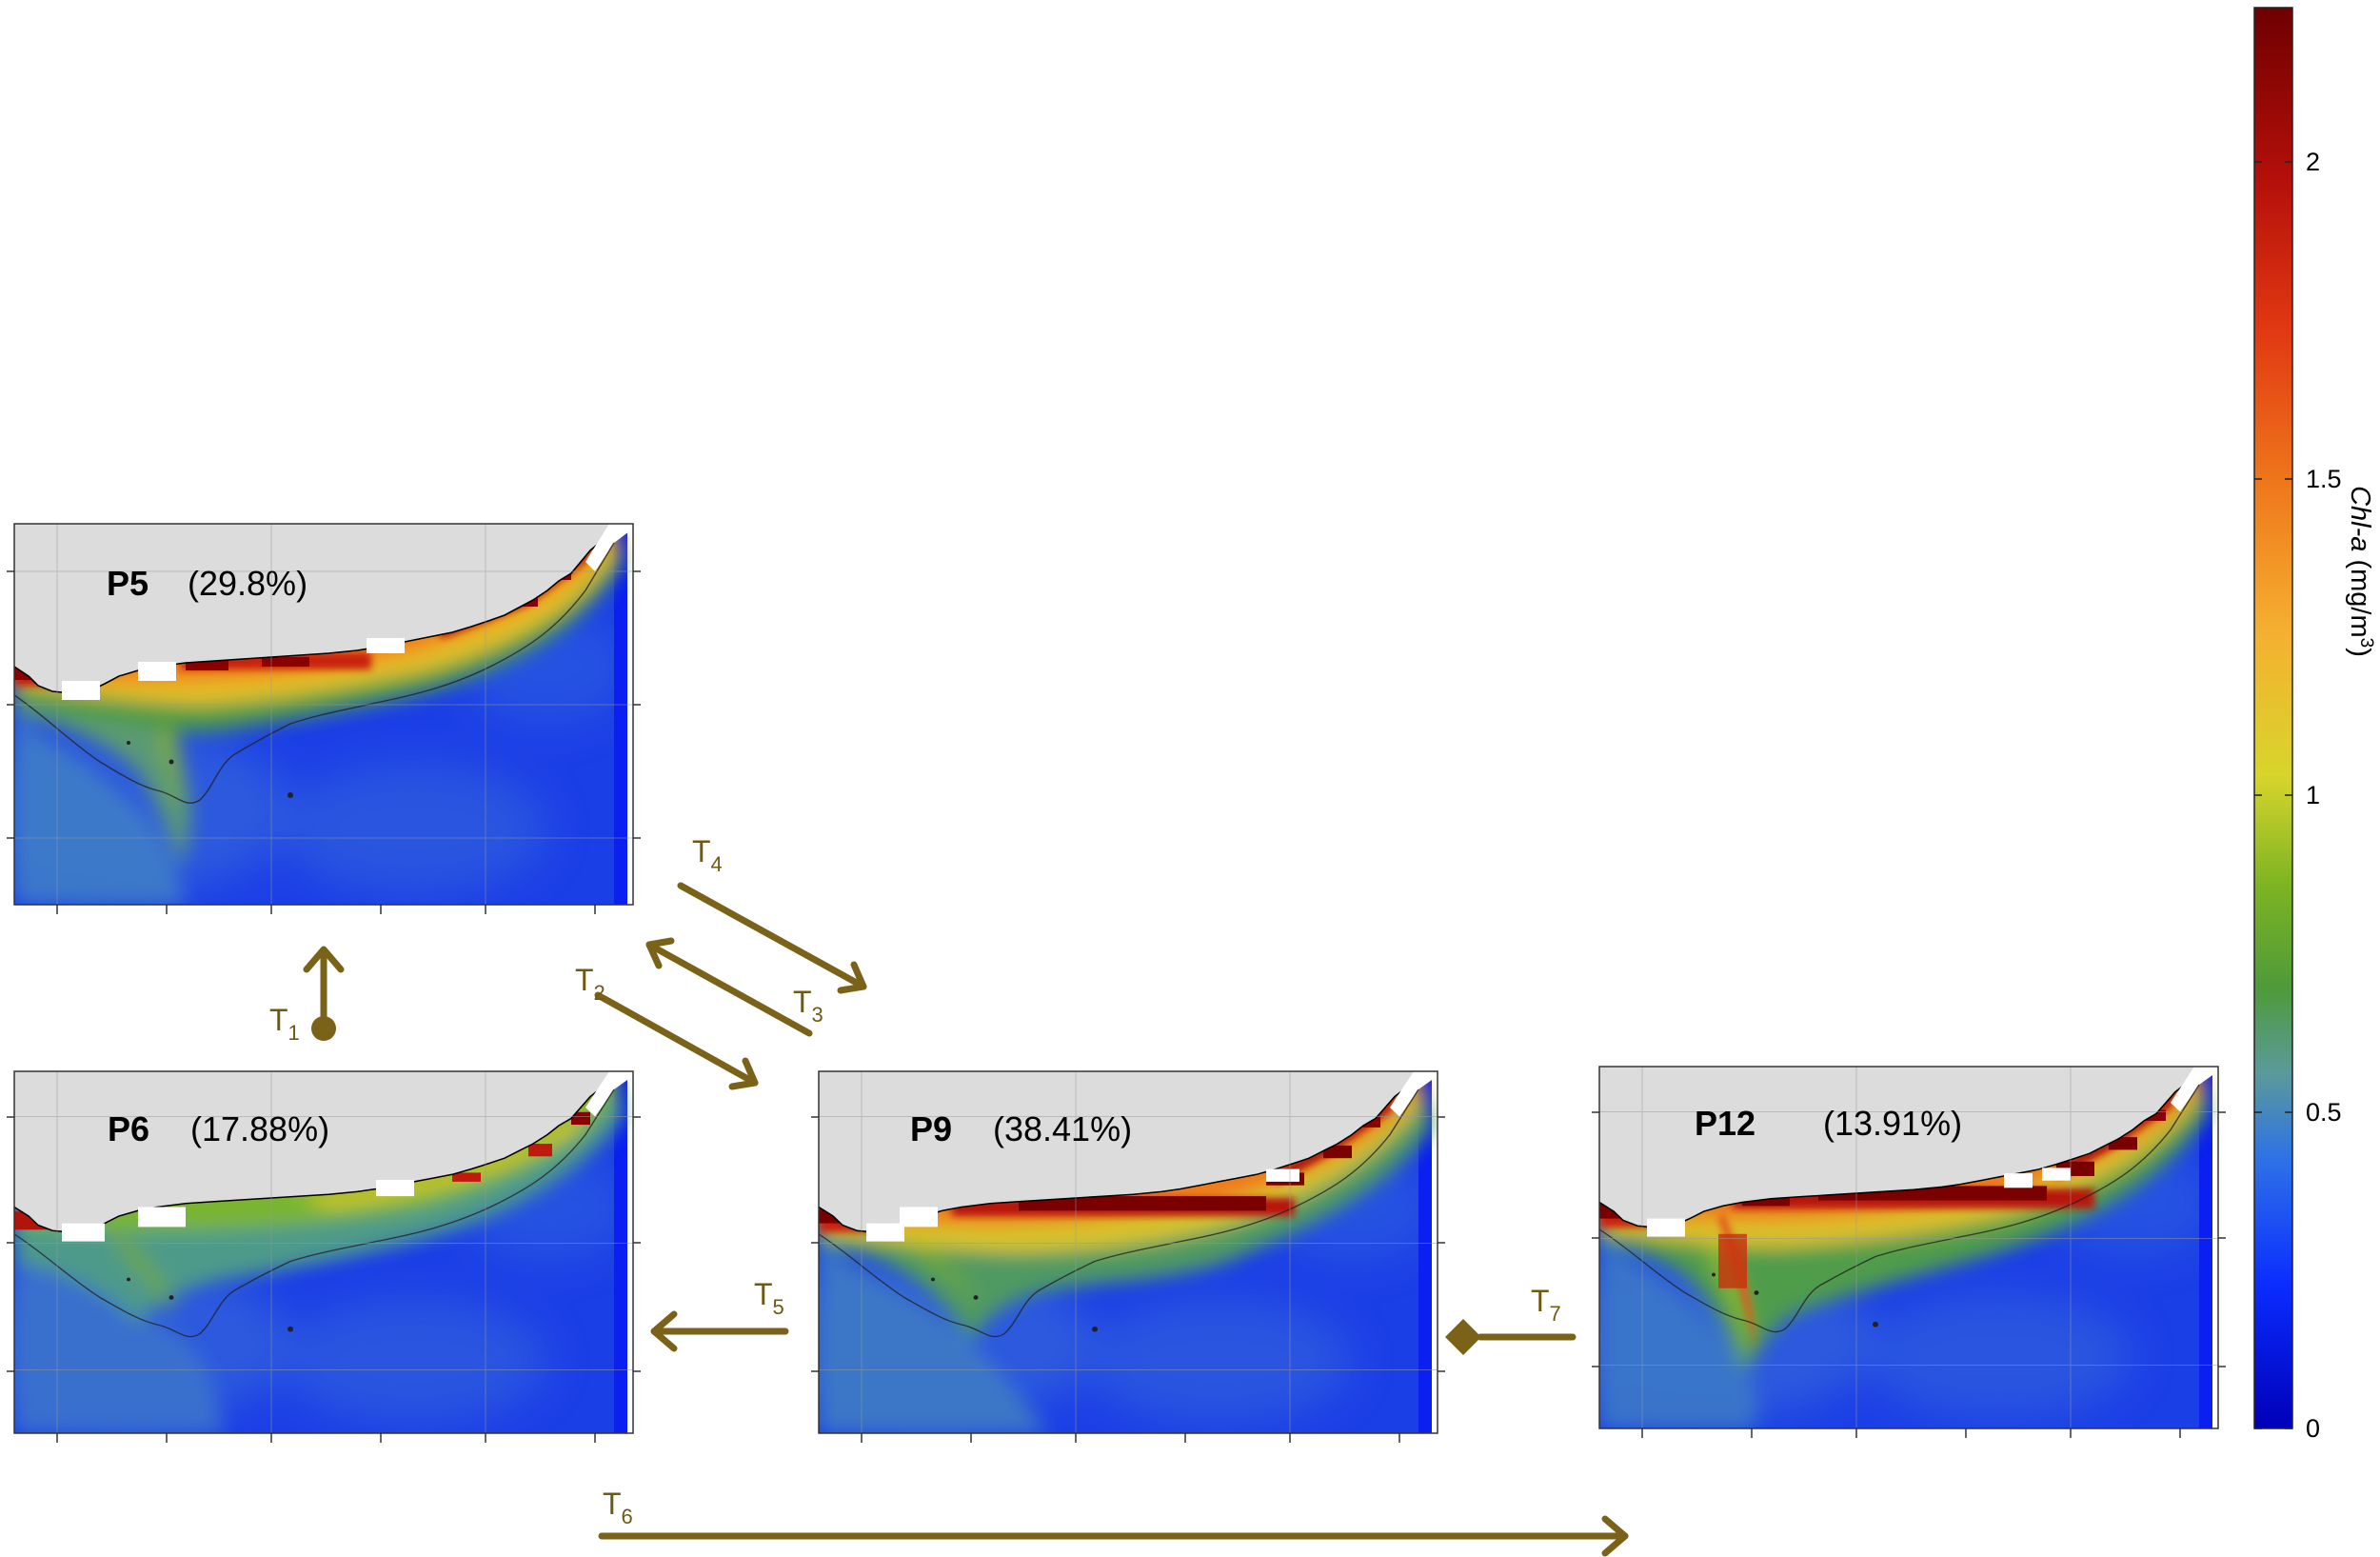  What do you see at coordinates (808, 1006) in the screenshot?
I see `transition-label-t3: T3` at bounding box center [808, 1006].